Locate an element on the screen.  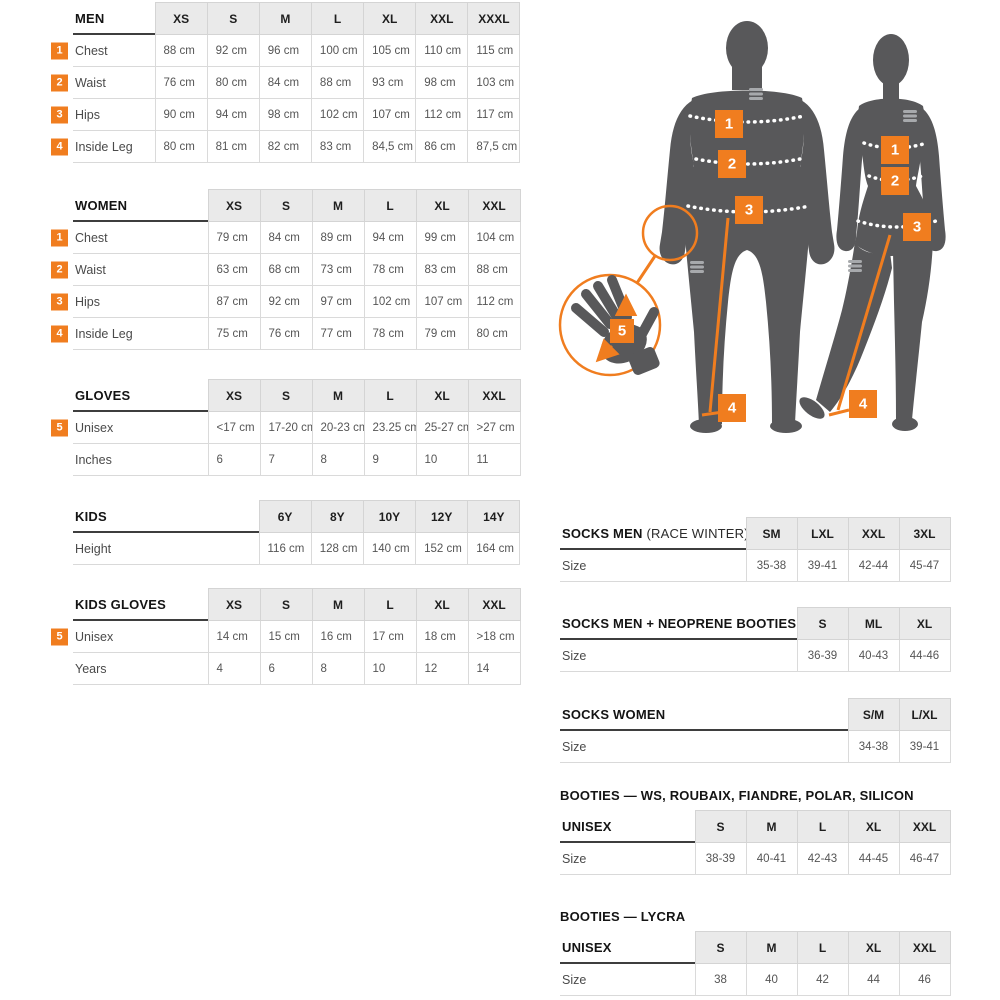
table-row: 2 Waist 63 cm 68 cm 73 cm 78 cm 83 cm 88 cm is located at coordinates (284, 269).